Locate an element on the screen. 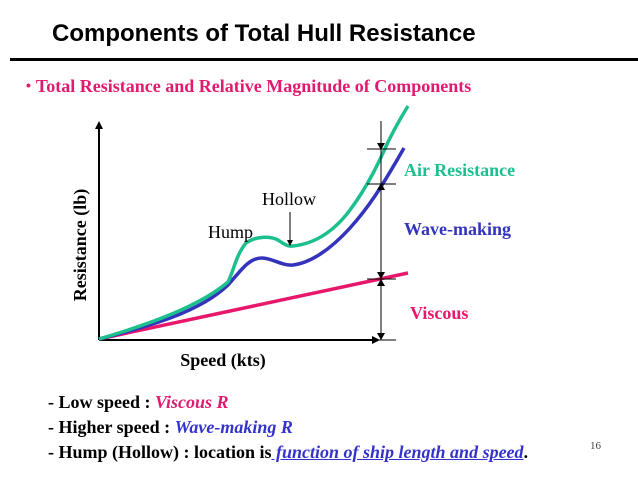 The height and width of the screenshot is (478, 638). note-higher-speed: - Higher speed : Wave-making R is located at coordinates (170, 427).